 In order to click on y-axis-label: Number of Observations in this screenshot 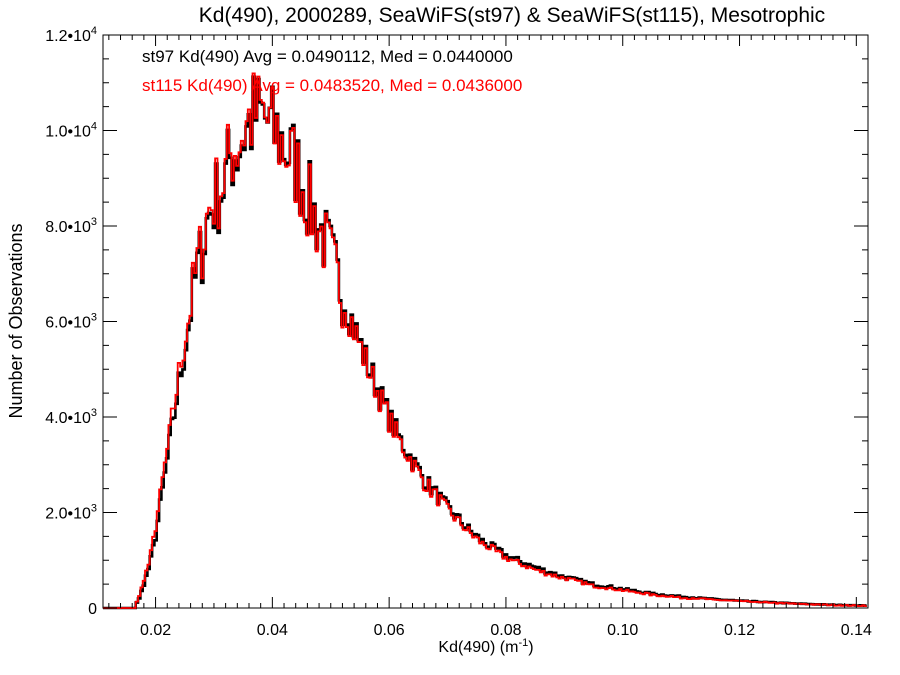, I will do `click(16, 320)`.